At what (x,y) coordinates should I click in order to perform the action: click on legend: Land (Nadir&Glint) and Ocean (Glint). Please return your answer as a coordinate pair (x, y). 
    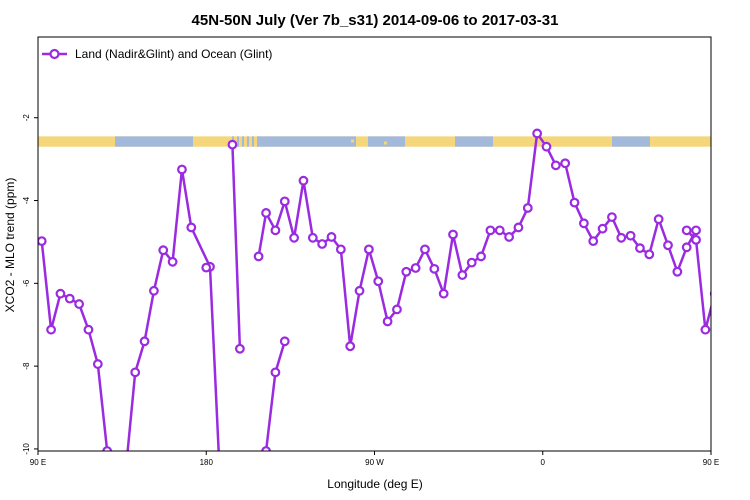
    Looking at the image, I should click on (157, 54).